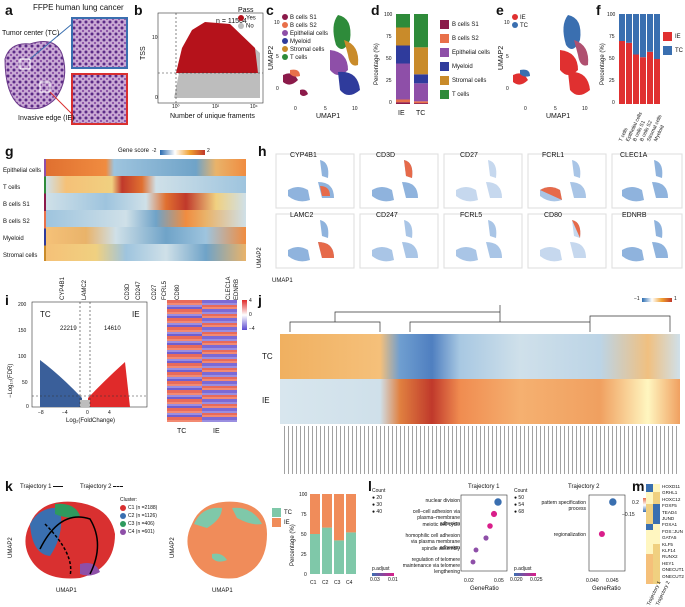 Image resolution: width=685 pixels, height=607 pixels. Describe the element at coordinates (305, 50) in the screenshot. I see `c-legend-item: Stromal cells` at that location.